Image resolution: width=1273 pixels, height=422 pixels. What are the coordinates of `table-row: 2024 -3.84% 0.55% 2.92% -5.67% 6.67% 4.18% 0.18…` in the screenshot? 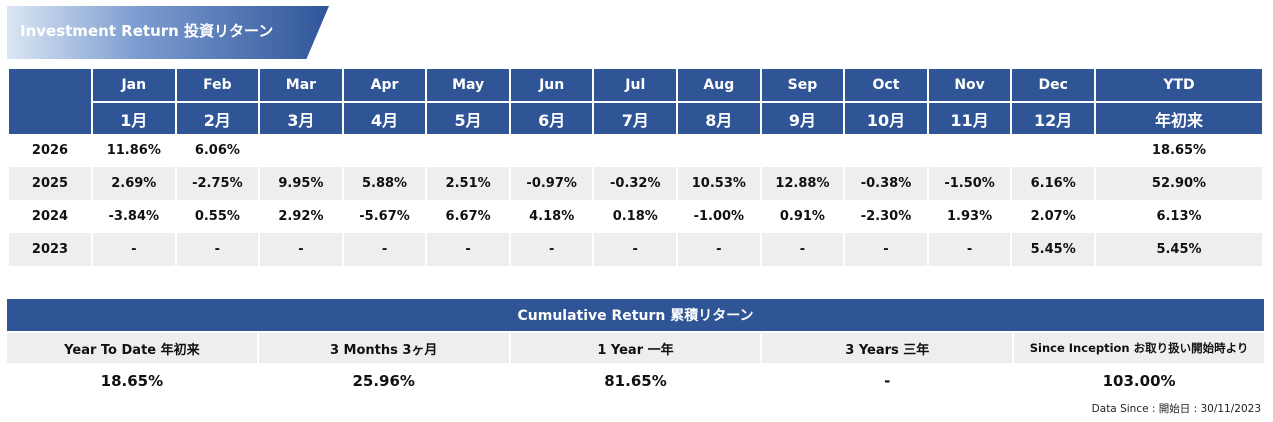 It's located at (635, 216).